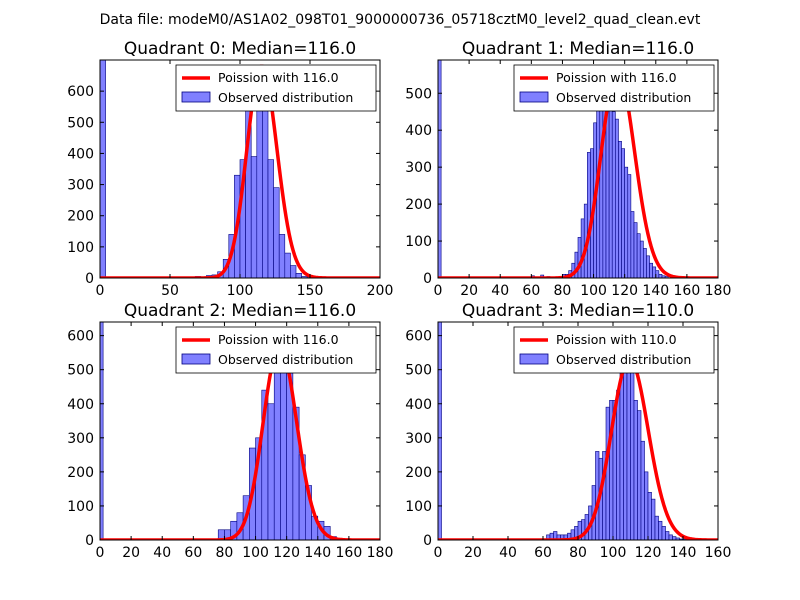 The height and width of the screenshot is (600, 800). What do you see at coordinates (240, 311) in the screenshot?
I see `panel-title: Quadrant 2: Median=116.0` at bounding box center [240, 311].